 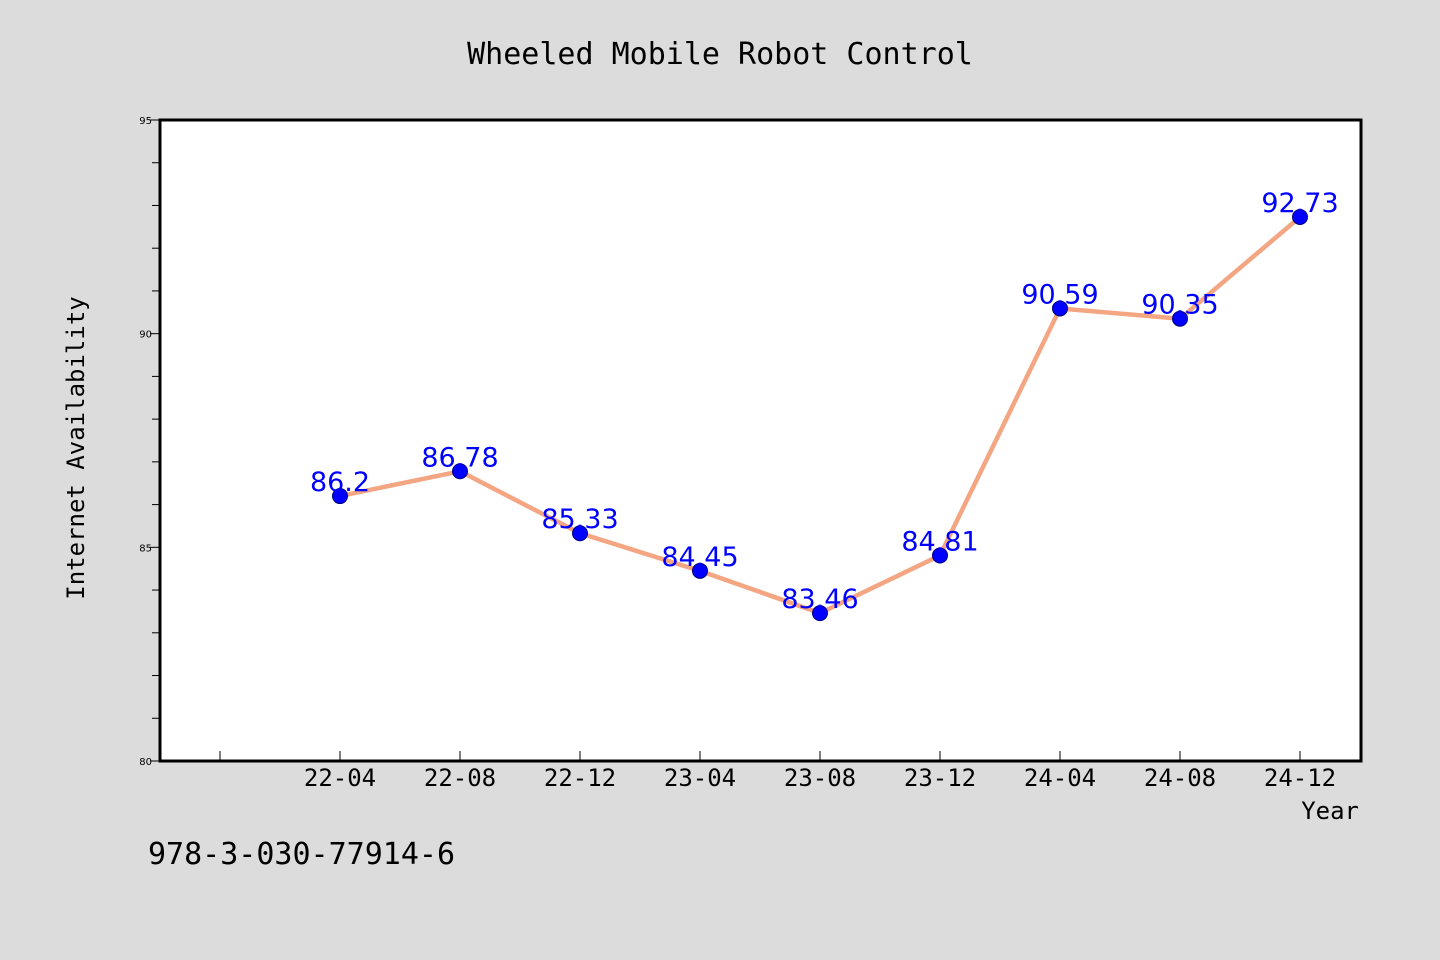 I want to click on x-tick-label: 23-12, so click(x=940, y=778).